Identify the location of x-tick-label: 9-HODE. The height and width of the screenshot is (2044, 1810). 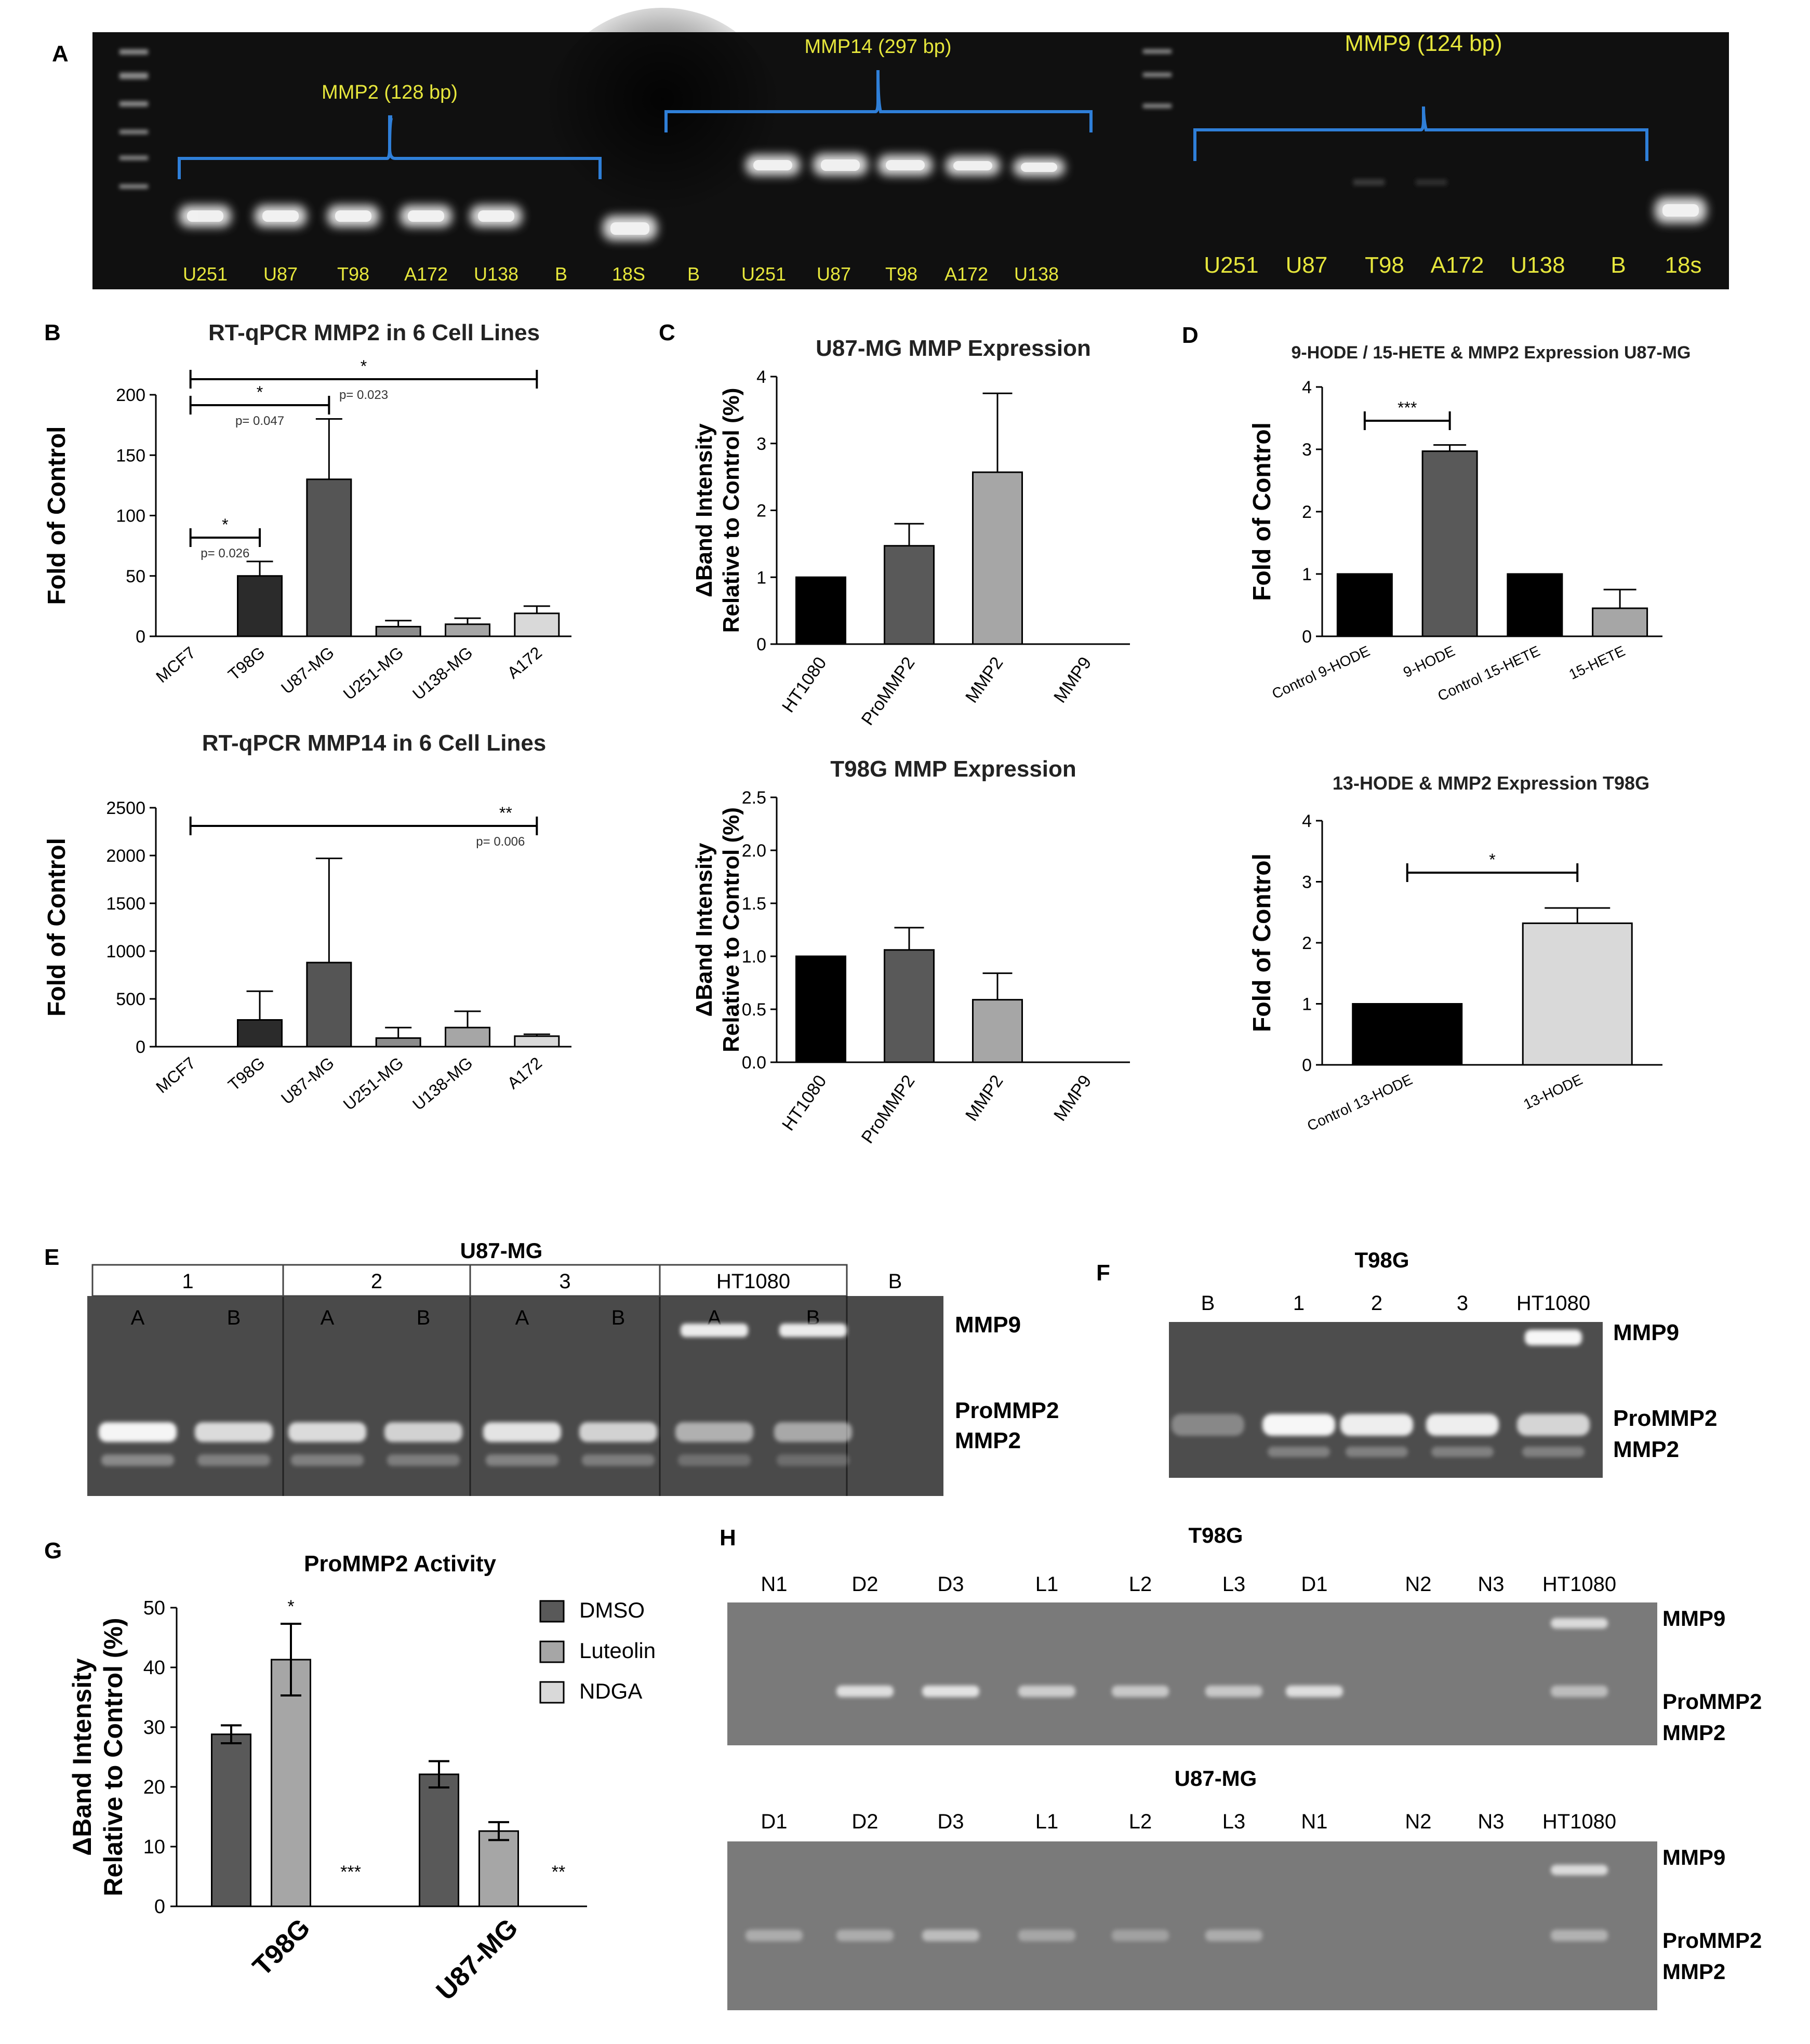
(1429, 661).